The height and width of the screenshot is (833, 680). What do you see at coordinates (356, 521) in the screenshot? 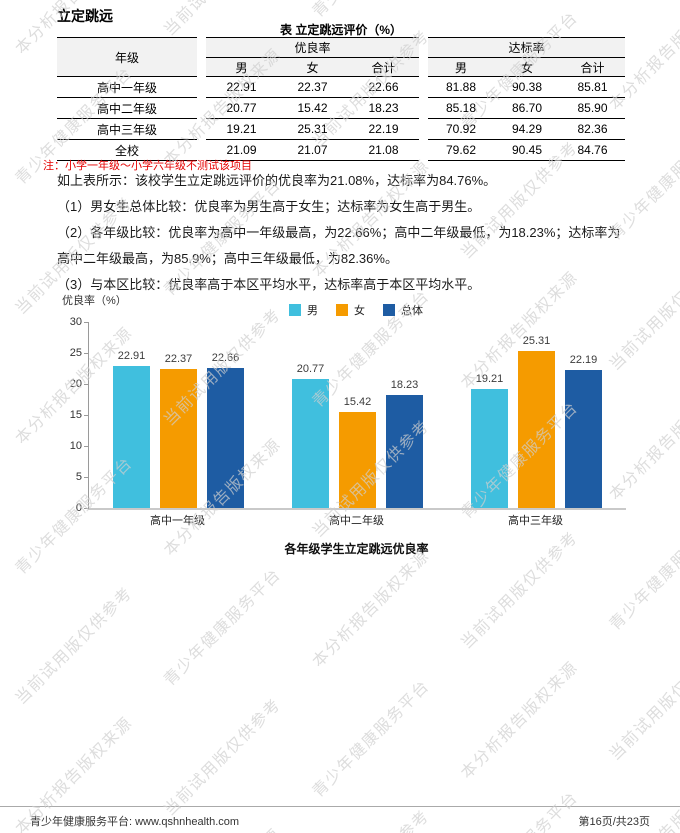
I see `x-axis-label: 高中二年级` at bounding box center [356, 521].